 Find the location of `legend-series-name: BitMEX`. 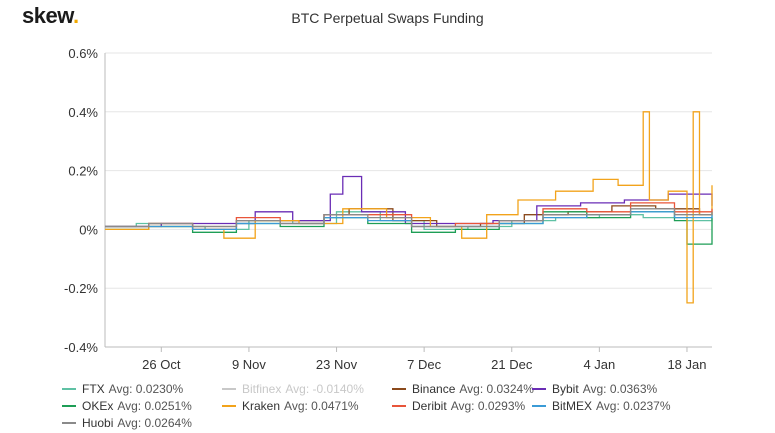

legend-series-name: BitMEX is located at coordinates (572, 406).